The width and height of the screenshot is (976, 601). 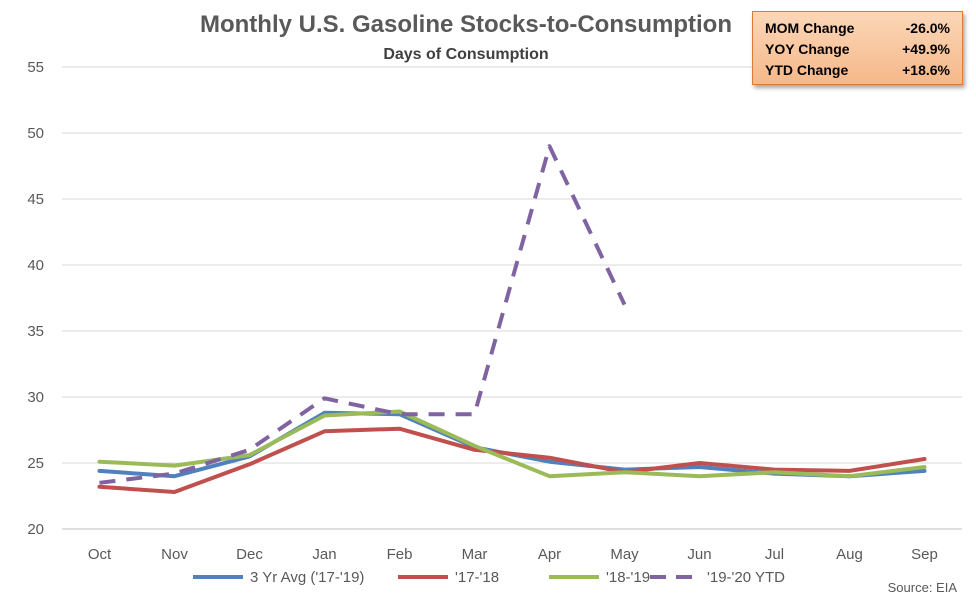 What do you see at coordinates (807, 49) in the screenshot?
I see `stat-label: YOY Change` at bounding box center [807, 49].